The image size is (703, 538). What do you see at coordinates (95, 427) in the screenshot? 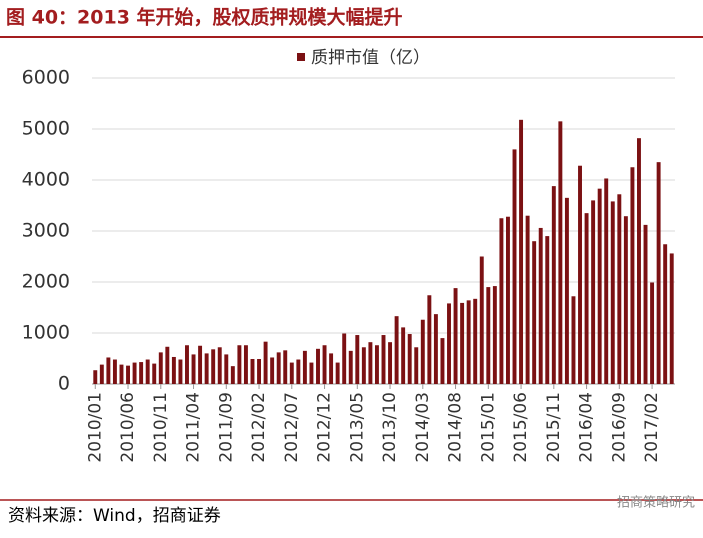
I see `x-tick-label: 2010/01` at bounding box center [95, 427].